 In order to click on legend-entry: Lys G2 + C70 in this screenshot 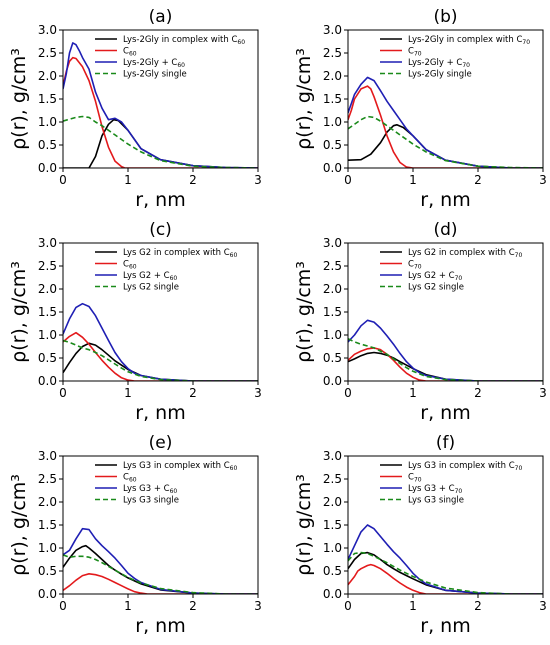, I will do `click(435, 276)`.